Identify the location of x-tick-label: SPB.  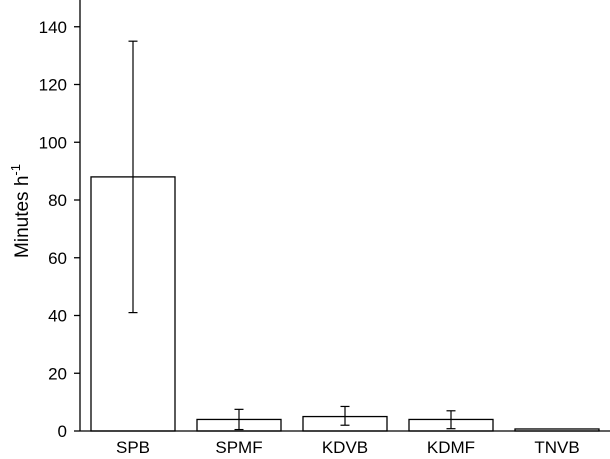
(133, 447).